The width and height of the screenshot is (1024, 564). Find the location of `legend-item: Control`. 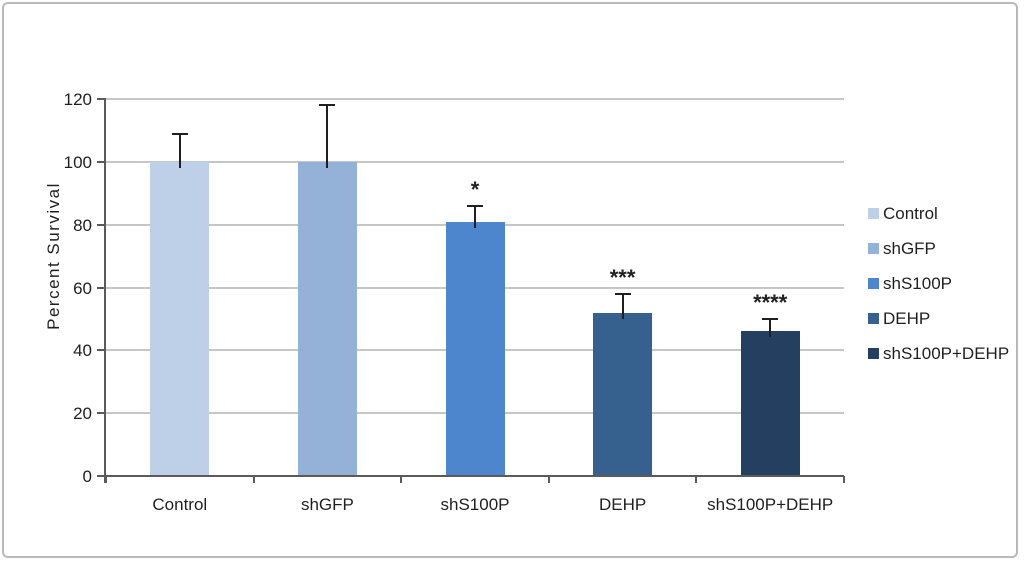

legend-item: Control is located at coordinates (938, 213).